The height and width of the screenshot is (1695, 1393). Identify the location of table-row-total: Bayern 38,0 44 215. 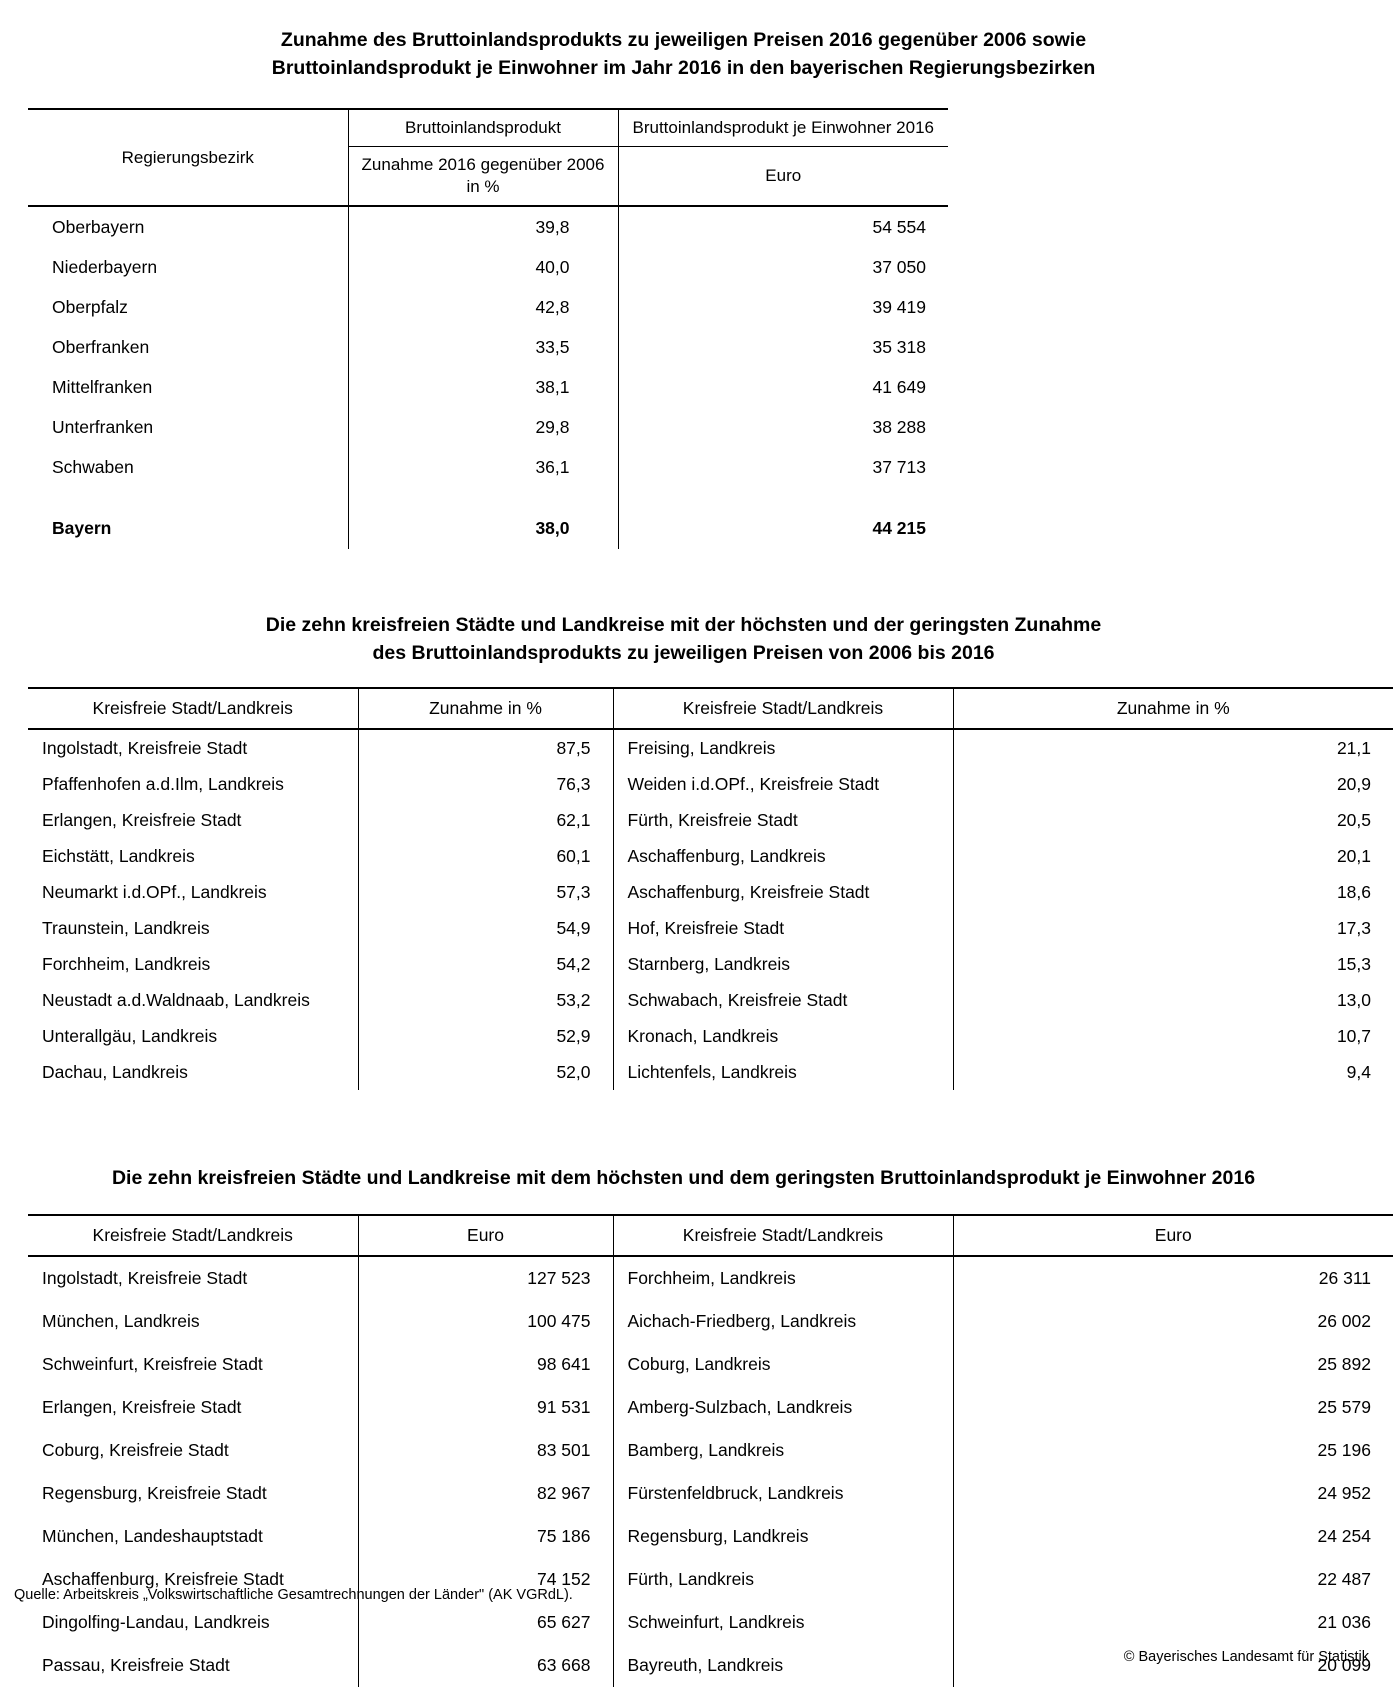
(488, 525).